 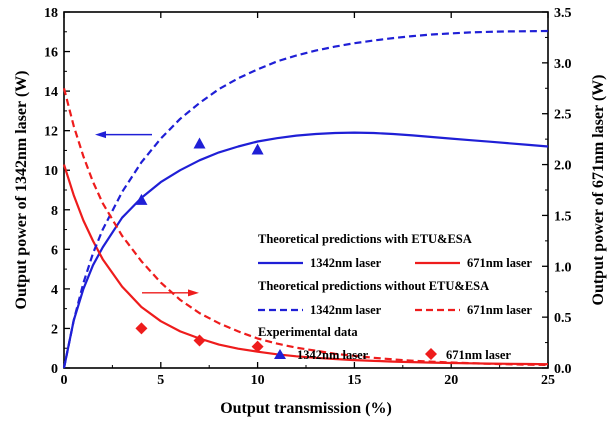 What do you see at coordinates (499, 263) in the screenshot?
I see `legend-label-671-with: 671nm laser` at bounding box center [499, 263].